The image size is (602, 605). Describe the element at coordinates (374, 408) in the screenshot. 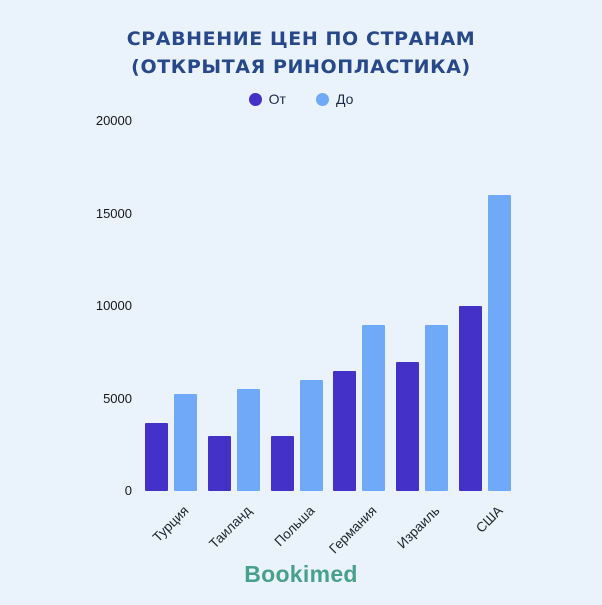

I see `bar-to-Германия` at that location.